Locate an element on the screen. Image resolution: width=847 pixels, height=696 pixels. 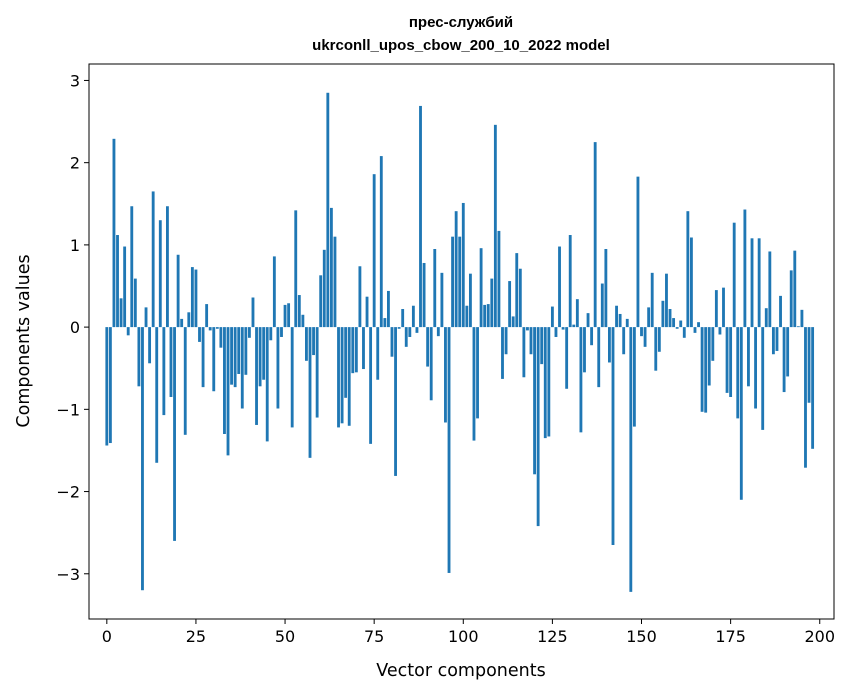
x-tick-label: 50 is located at coordinates (285, 636).